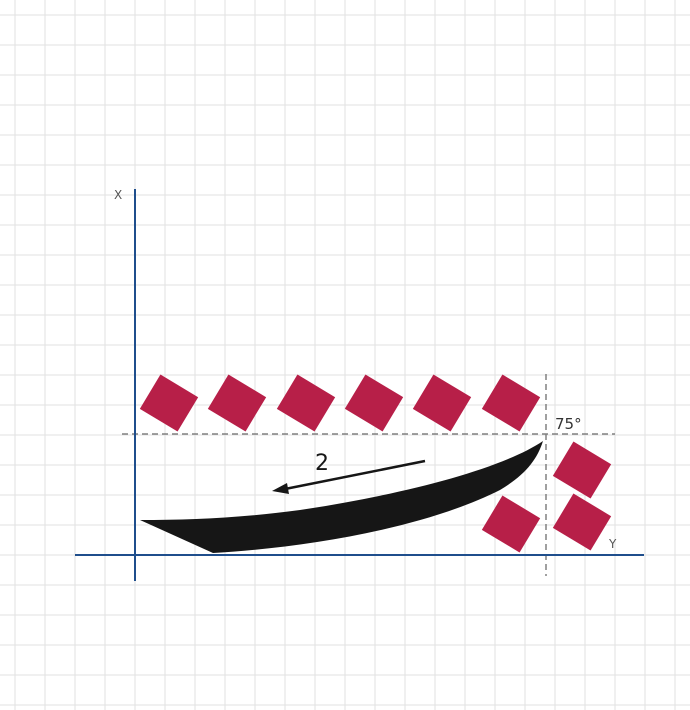 The width and height of the screenshot is (690, 710). I want to click on x-axis-label: X, so click(118, 195).